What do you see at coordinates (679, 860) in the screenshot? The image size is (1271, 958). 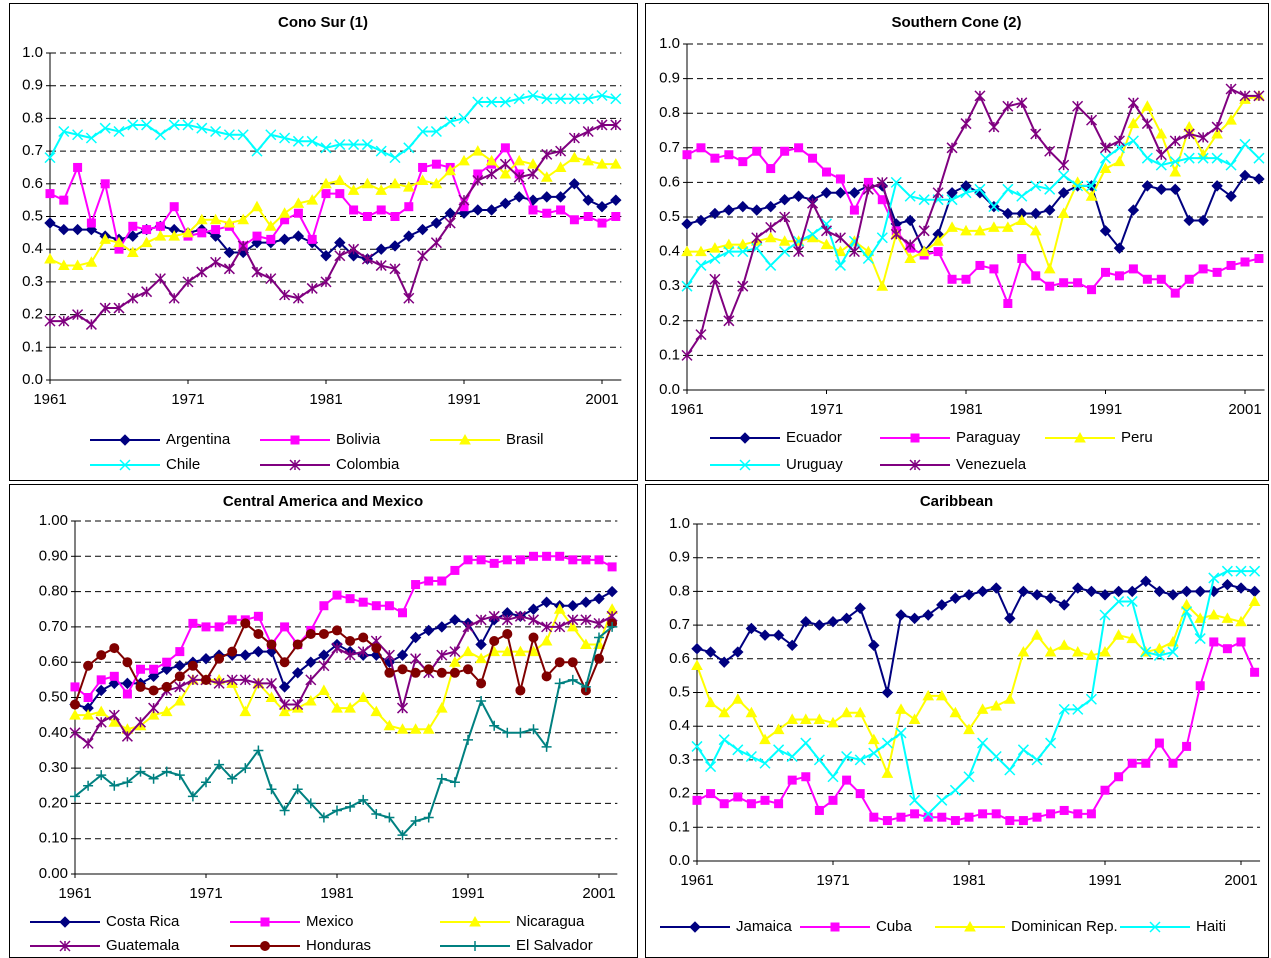 I see `y-tick-label: 0.0` at bounding box center [679, 860].